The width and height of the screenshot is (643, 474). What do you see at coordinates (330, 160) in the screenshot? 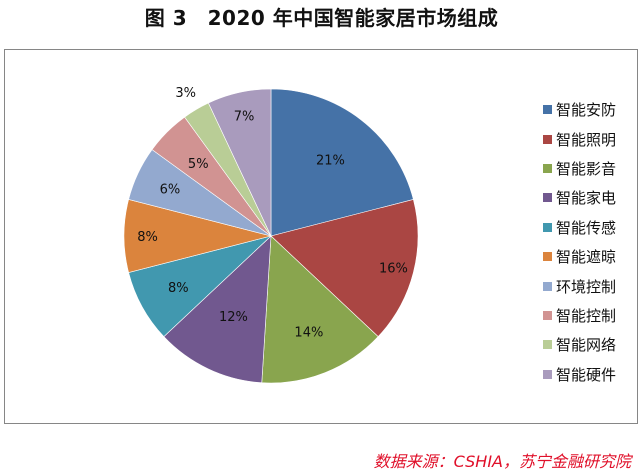
I see `slice-label: 21%` at bounding box center [330, 160].